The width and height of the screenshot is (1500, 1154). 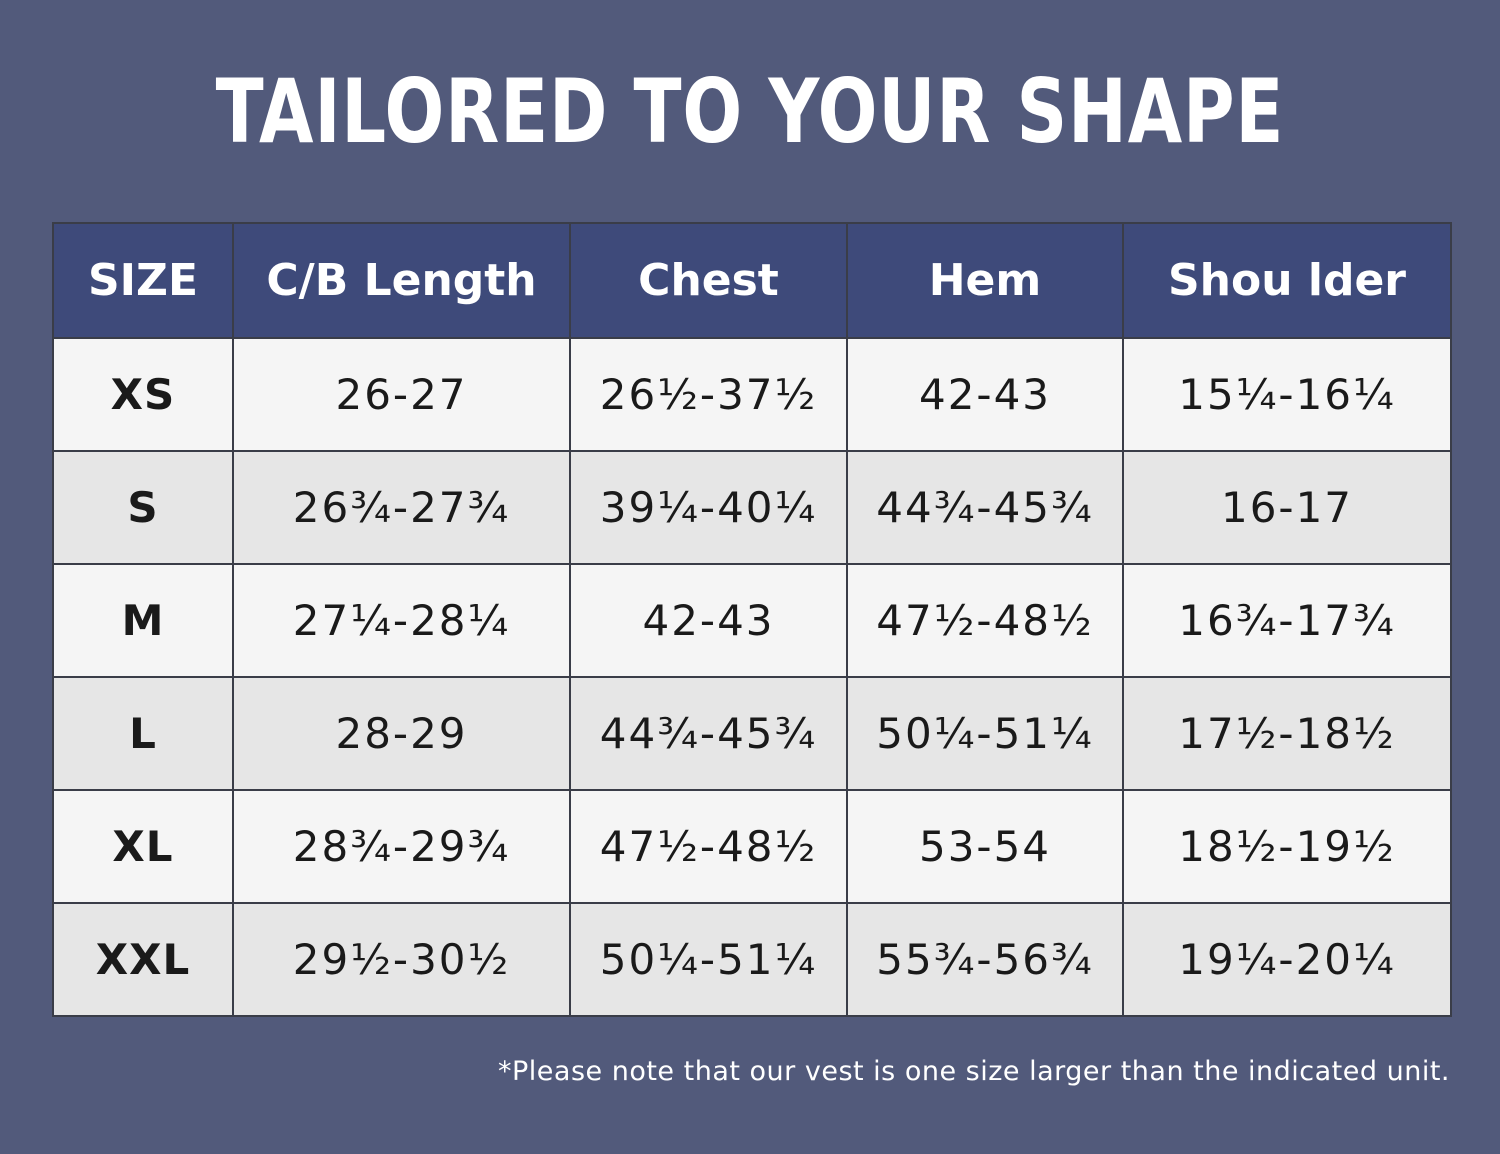 What do you see at coordinates (401, 959) in the screenshot?
I see `cb-length-cell: 29½-30½` at bounding box center [401, 959].